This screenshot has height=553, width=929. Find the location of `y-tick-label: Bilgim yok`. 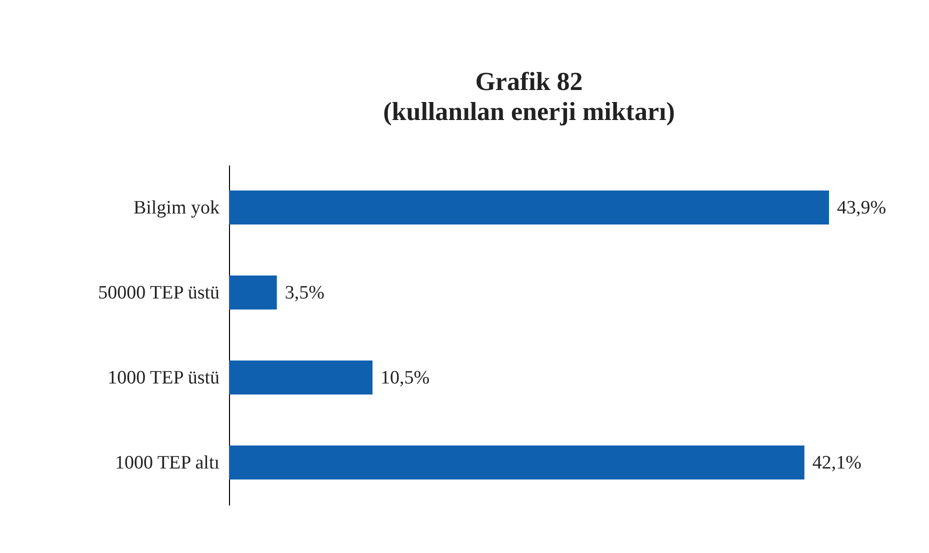

y-tick-label: Bilgim yok is located at coordinates (176, 208).